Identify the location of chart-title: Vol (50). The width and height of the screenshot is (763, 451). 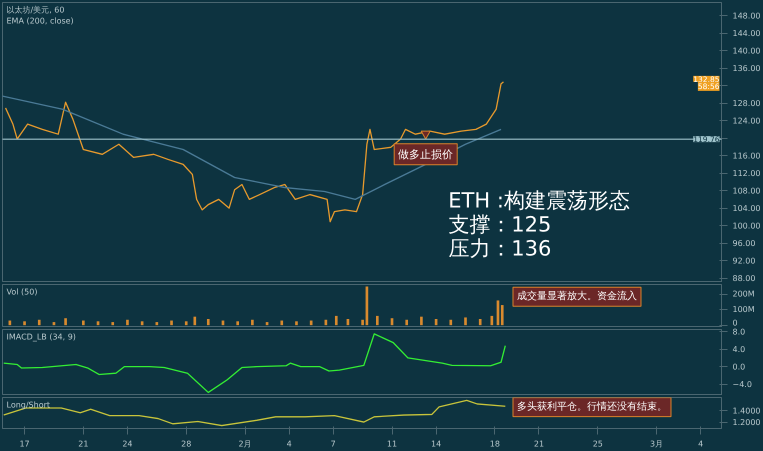
(22, 292).